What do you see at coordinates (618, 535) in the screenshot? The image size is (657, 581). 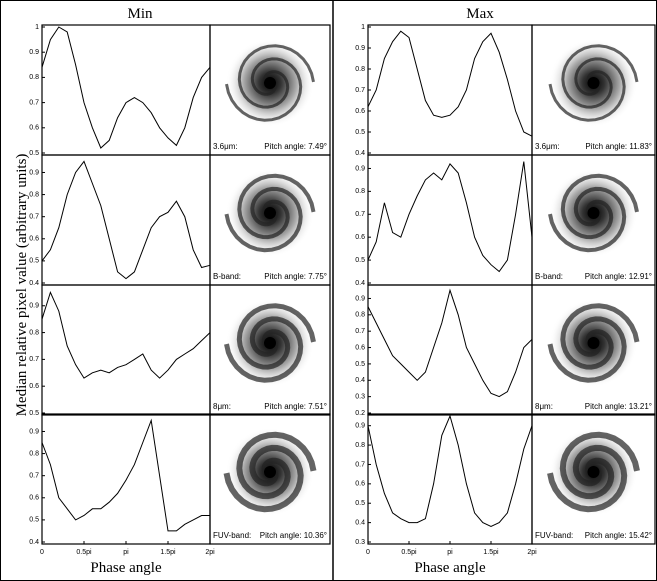 I see `pitch-label: Pitch angle: 15.42°` at bounding box center [618, 535].